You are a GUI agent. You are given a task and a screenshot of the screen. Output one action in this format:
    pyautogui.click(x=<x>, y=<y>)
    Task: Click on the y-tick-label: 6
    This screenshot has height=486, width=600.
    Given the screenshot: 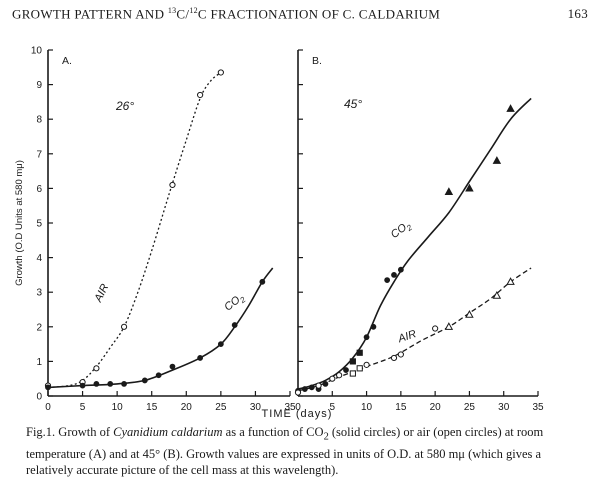 What is the action you would take?
    pyautogui.click(x=39, y=189)
    